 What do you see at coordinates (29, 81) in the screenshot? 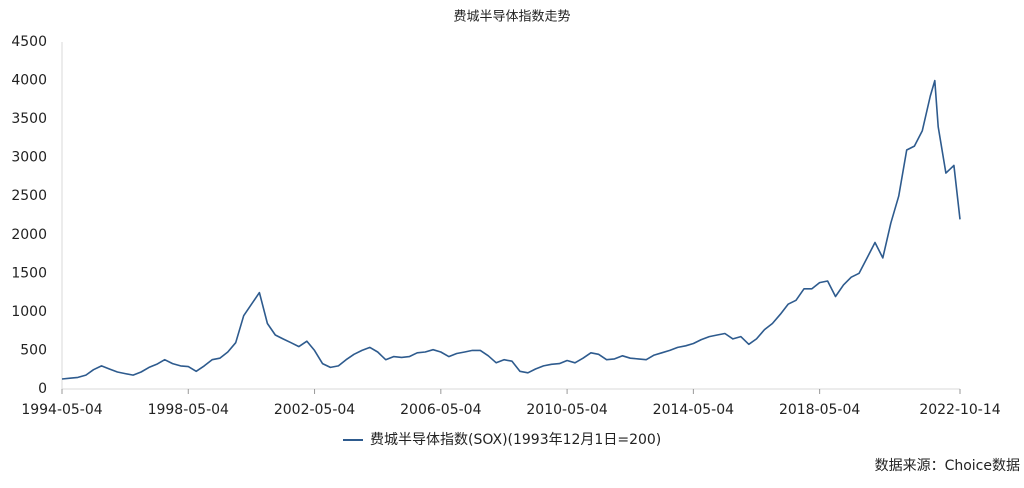
I see `y-tick-label: 4000` at bounding box center [29, 81].